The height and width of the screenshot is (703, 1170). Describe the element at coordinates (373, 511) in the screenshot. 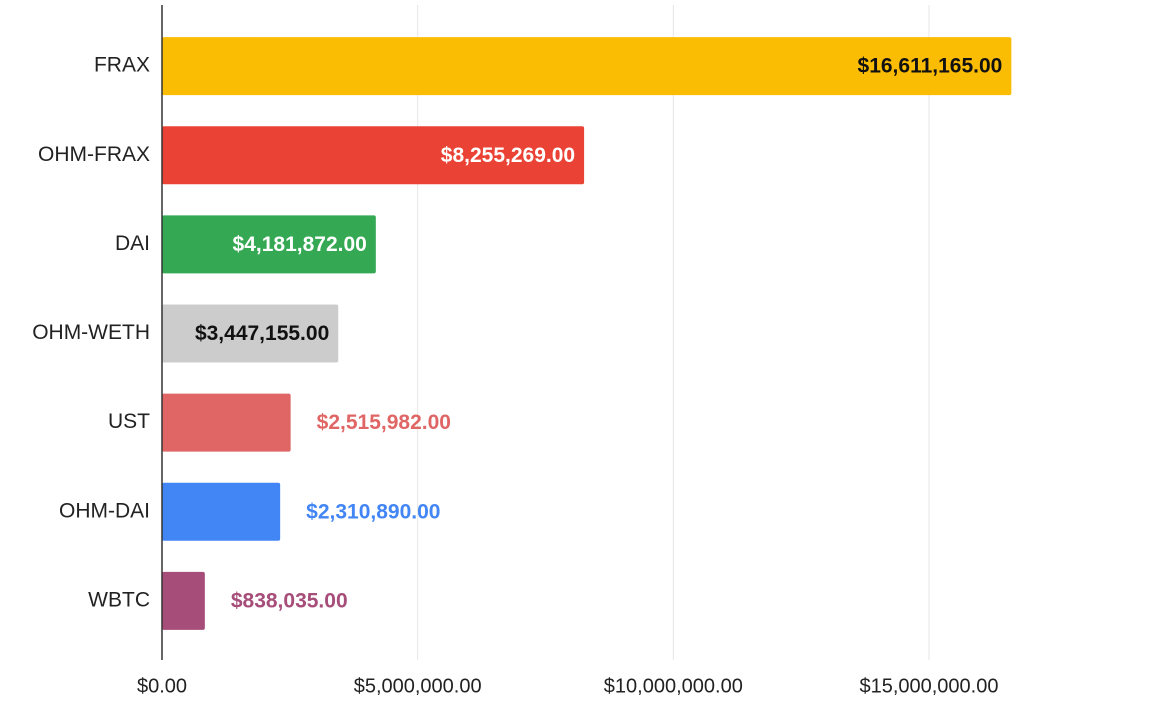

I see `value-label: $2,310,890.00` at that location.